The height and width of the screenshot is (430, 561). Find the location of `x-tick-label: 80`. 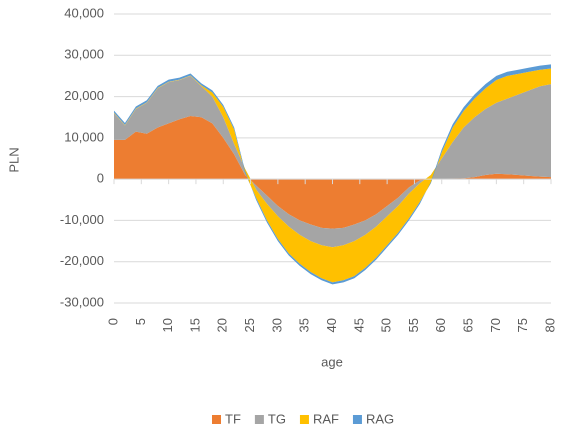

x-tick-label: 80 is located at coordinates (549, 325).